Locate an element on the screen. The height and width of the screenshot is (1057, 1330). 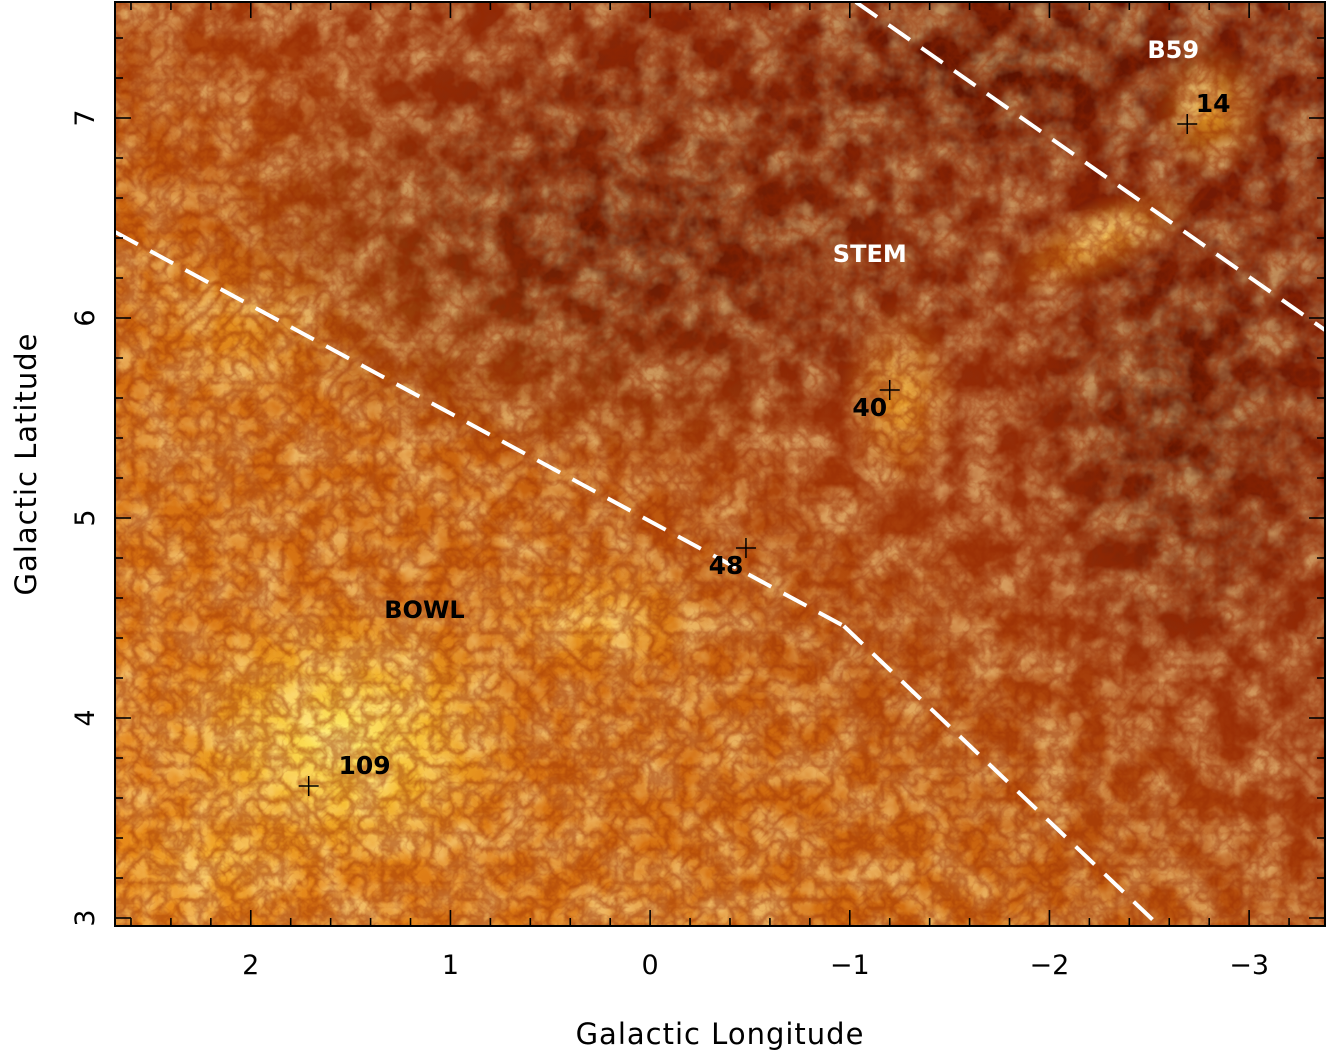
source-label-48: 48 is located at coordinates (726, 565).